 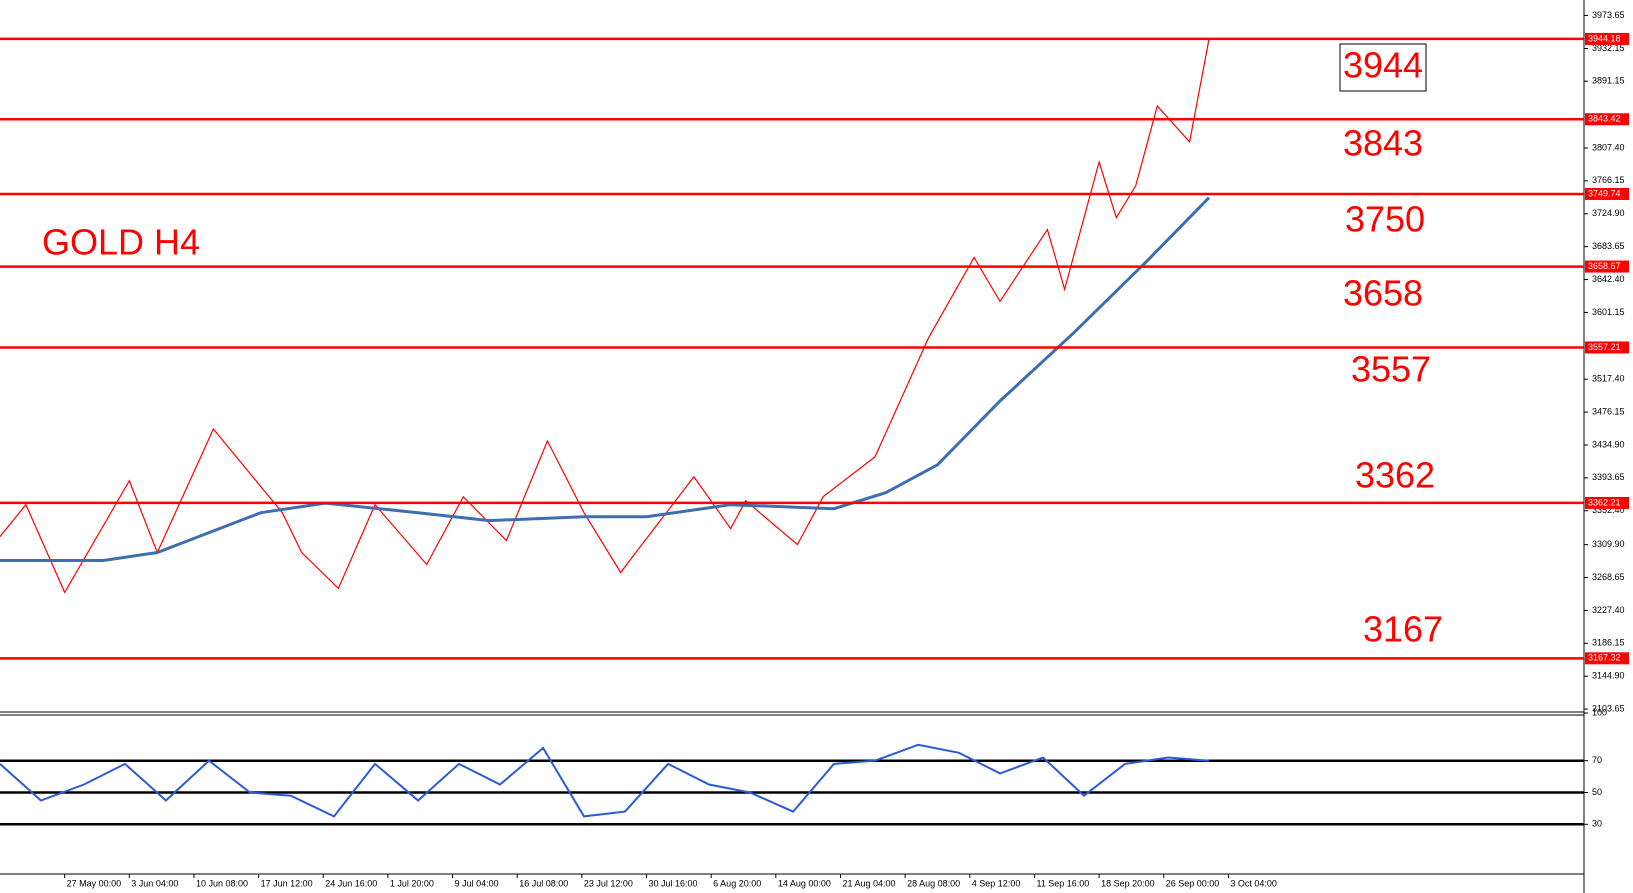 What do you see at coordinates (1062, 883) in the screenshot?
I see `x-tick-label: 11 Sep 16:00` at bounding box center [1062, 883].